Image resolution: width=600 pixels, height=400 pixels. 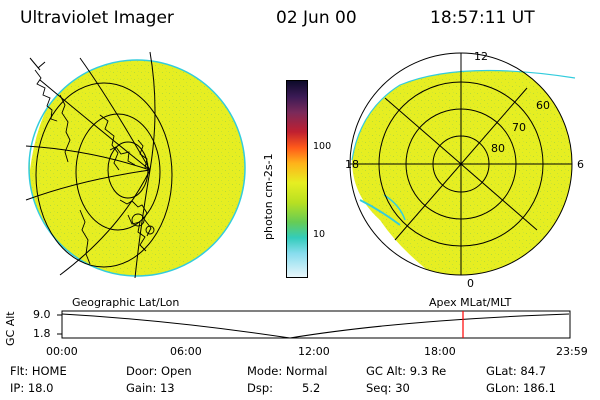 What do you see at coordinates (319, 234) in the screenshot?
I see `colorbar-tick-10: 10` at bounding box center [319, 234].